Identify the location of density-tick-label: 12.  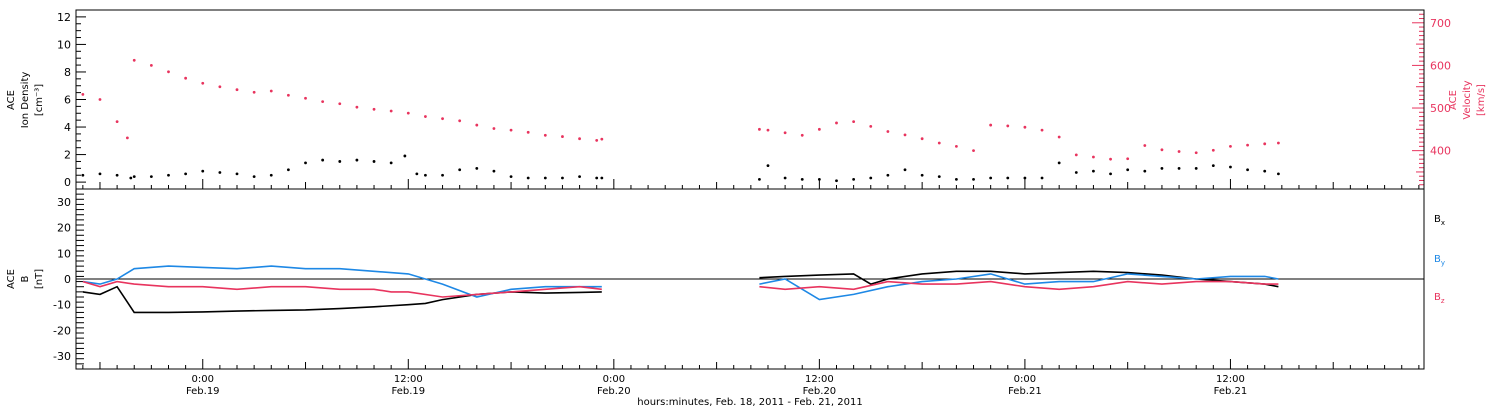
(64, 17).